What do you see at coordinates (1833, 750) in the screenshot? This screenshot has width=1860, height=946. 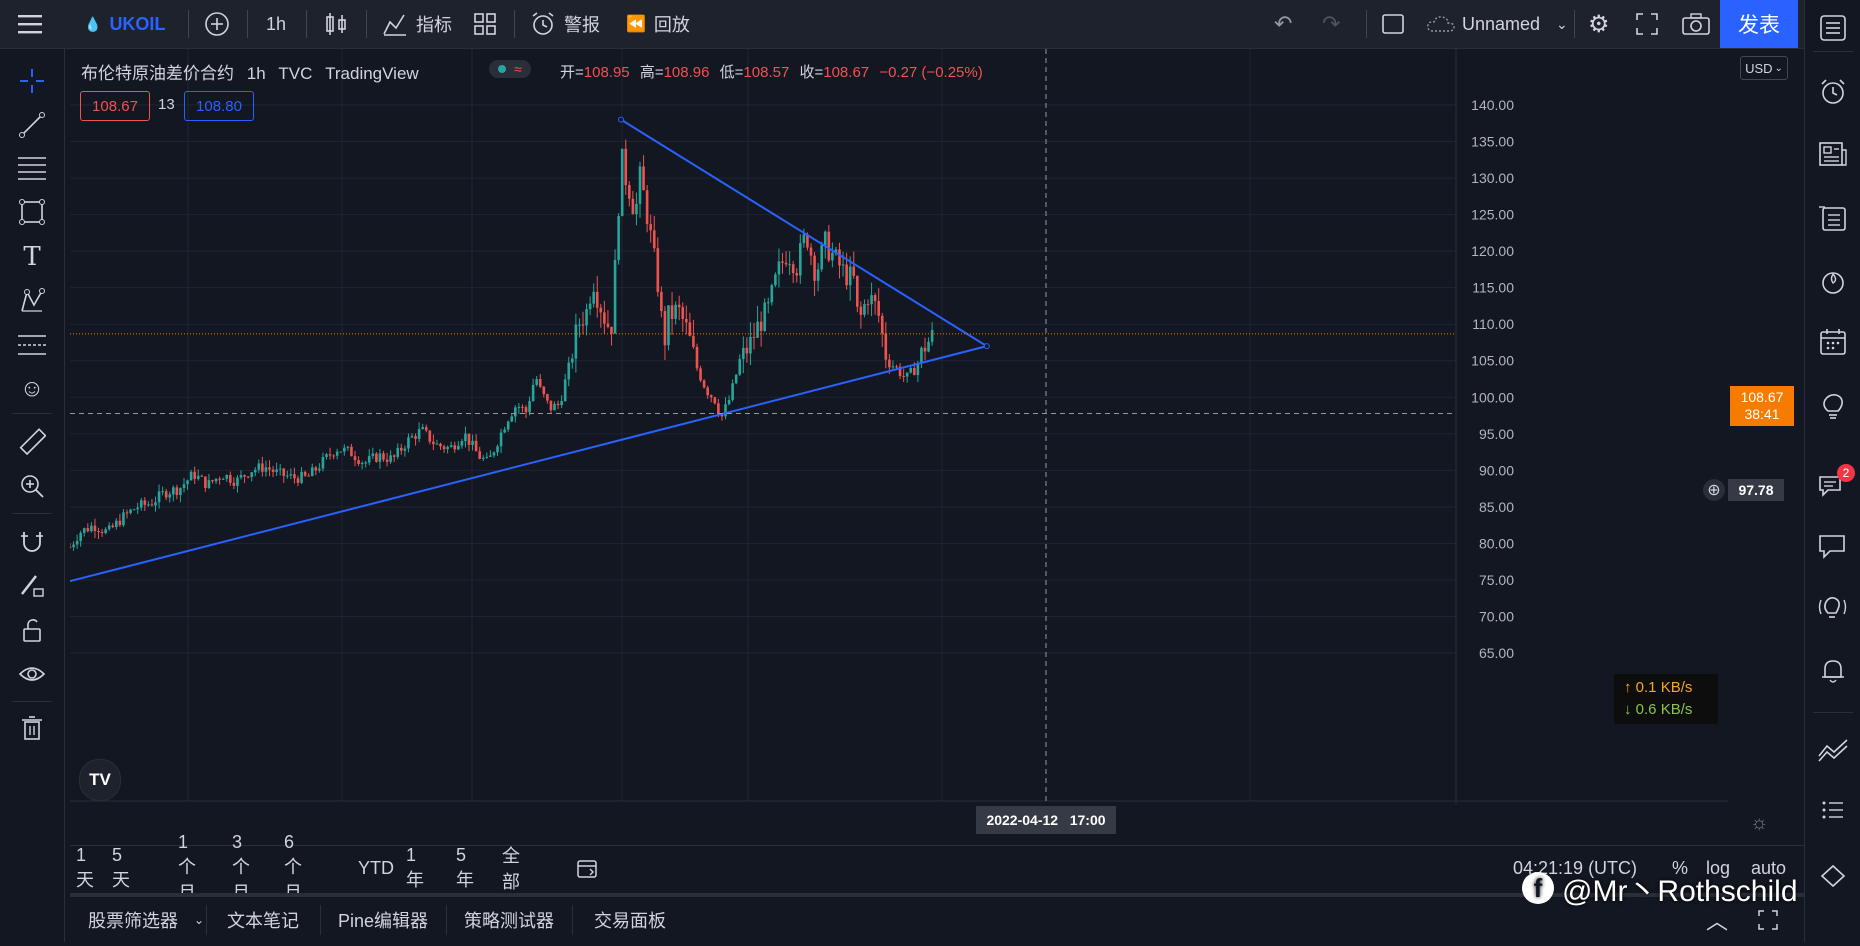 I see `trading-panel-icon` at bounding box center [1833, 750].